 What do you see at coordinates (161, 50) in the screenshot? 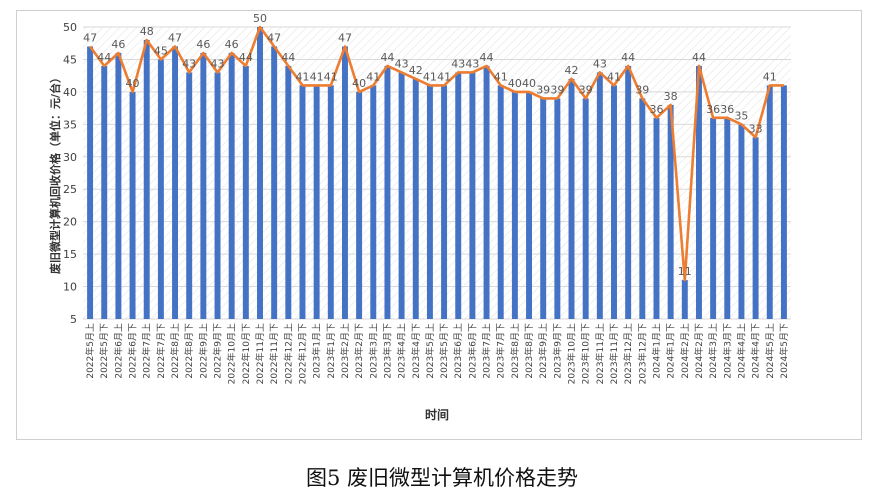
I see `data-label: 45` at bounding box center [161, 50].